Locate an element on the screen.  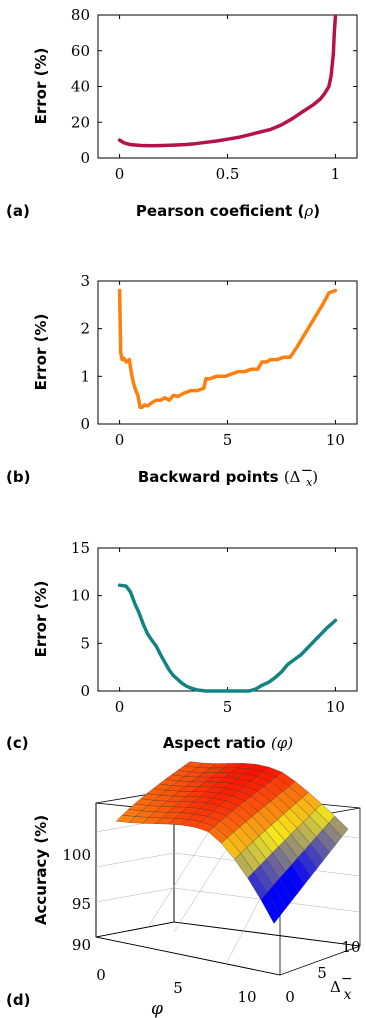
series-line-b is located at coordinates (227, 349).